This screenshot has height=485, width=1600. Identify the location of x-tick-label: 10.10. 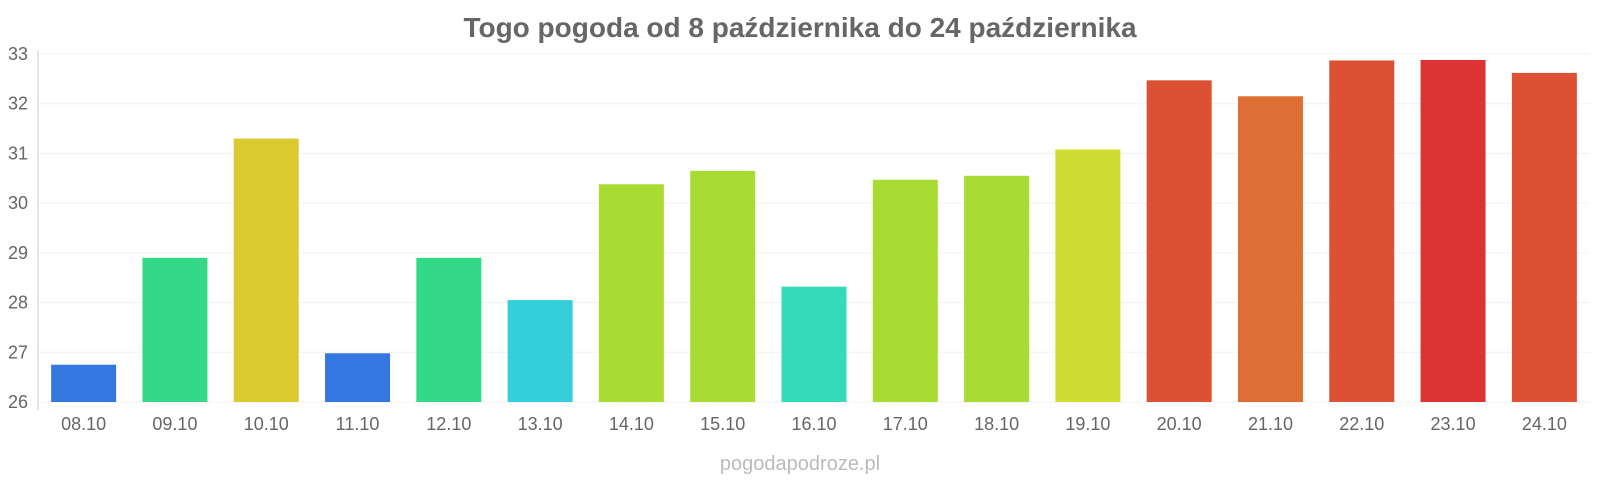
(266, 424).